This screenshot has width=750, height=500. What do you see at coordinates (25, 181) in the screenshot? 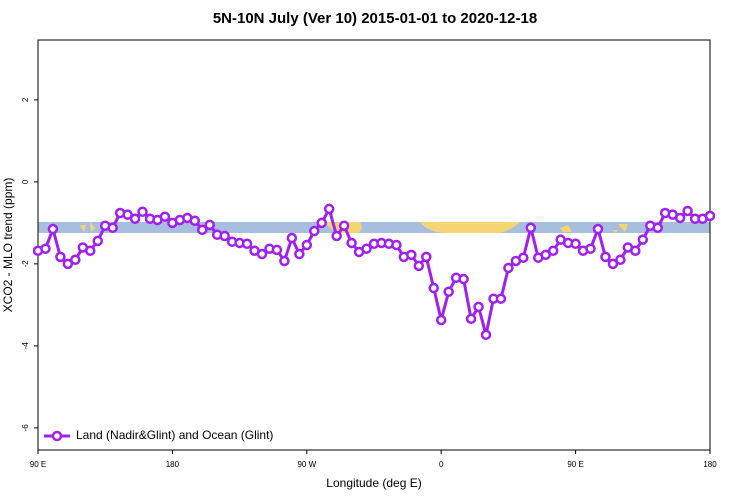
I see `y-tick-label: 0` at bounding box center [25, 181].